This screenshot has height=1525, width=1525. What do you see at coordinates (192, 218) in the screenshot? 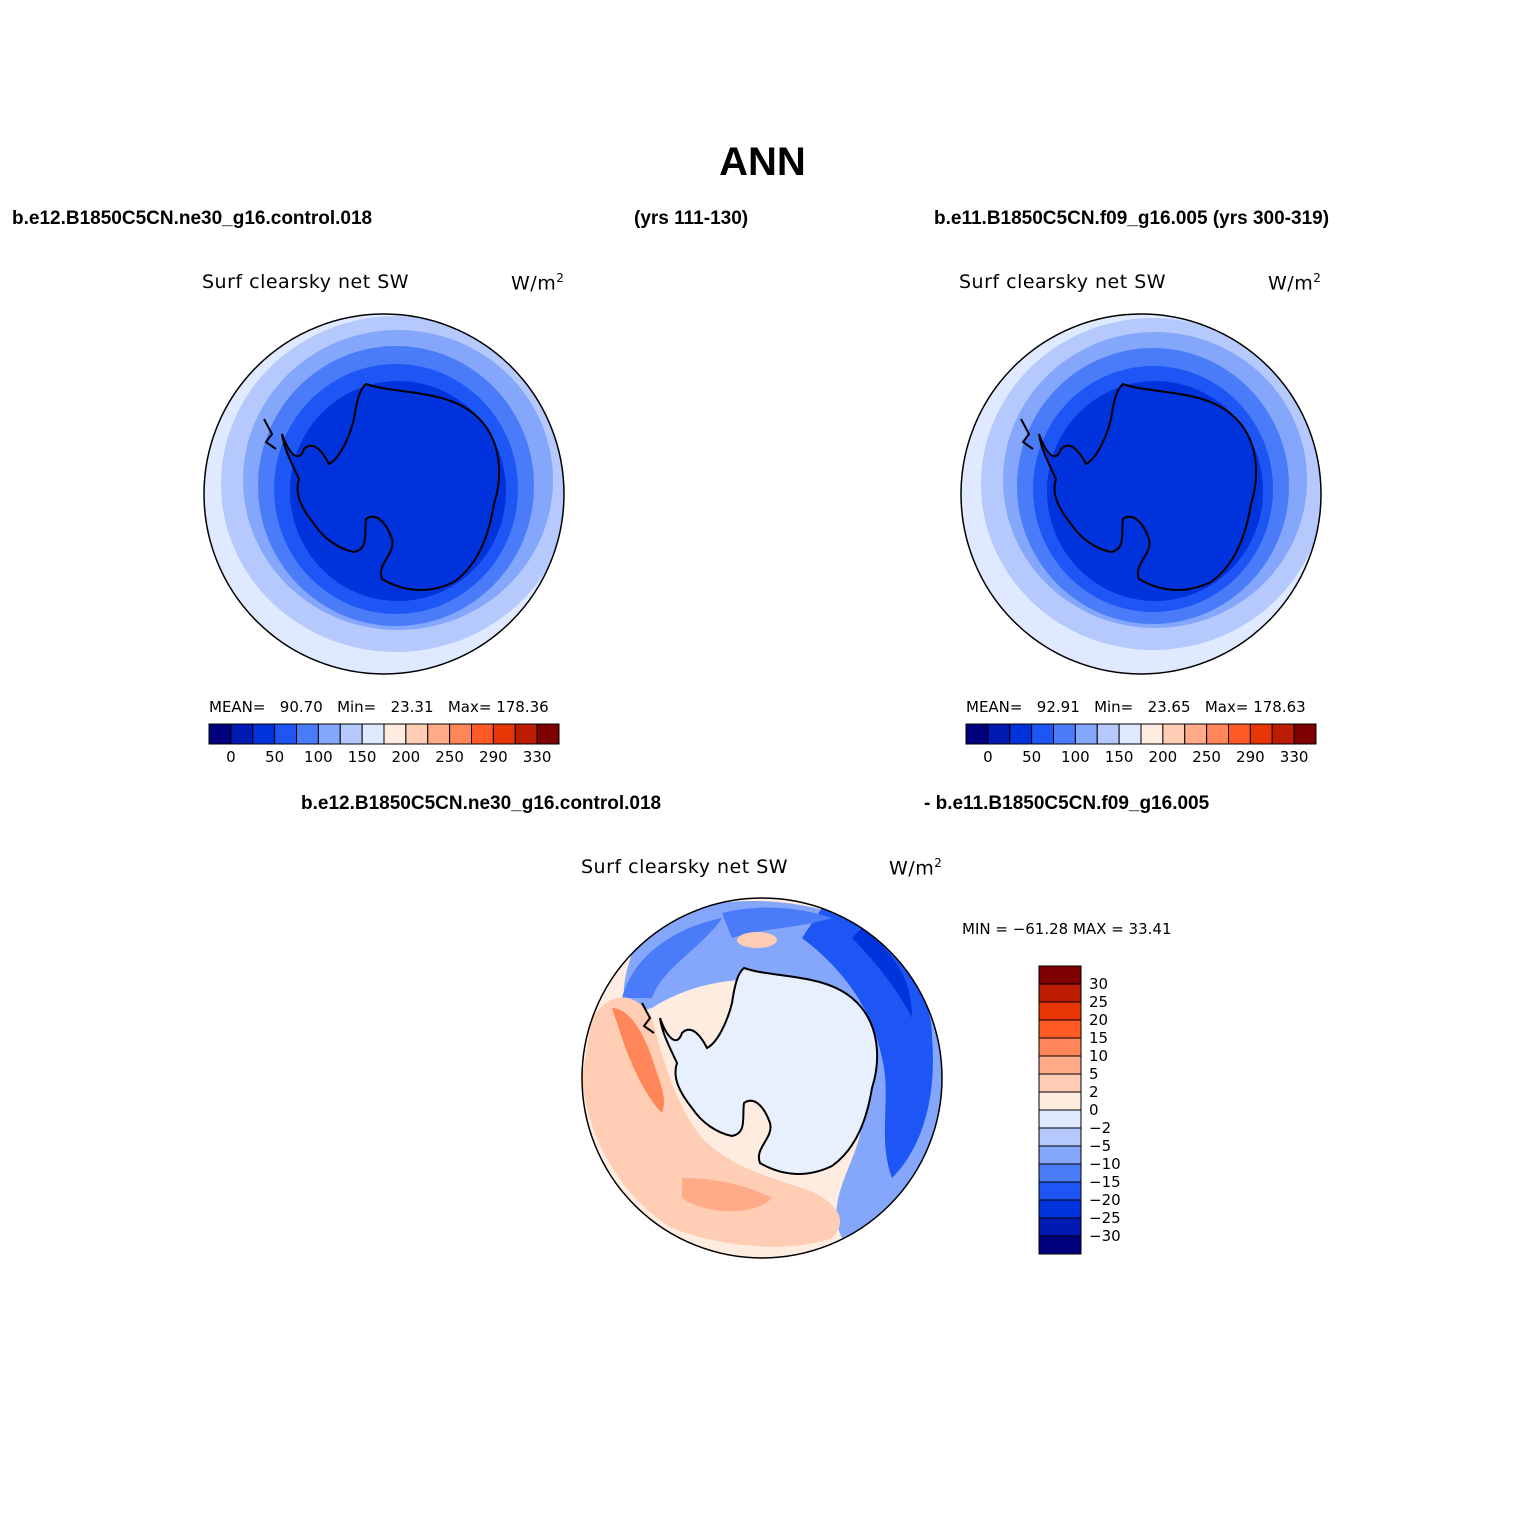
I see `case1-name: b.e12.B1850C5CN.ne30_g16.control.018` at bounding box center [192, 218].